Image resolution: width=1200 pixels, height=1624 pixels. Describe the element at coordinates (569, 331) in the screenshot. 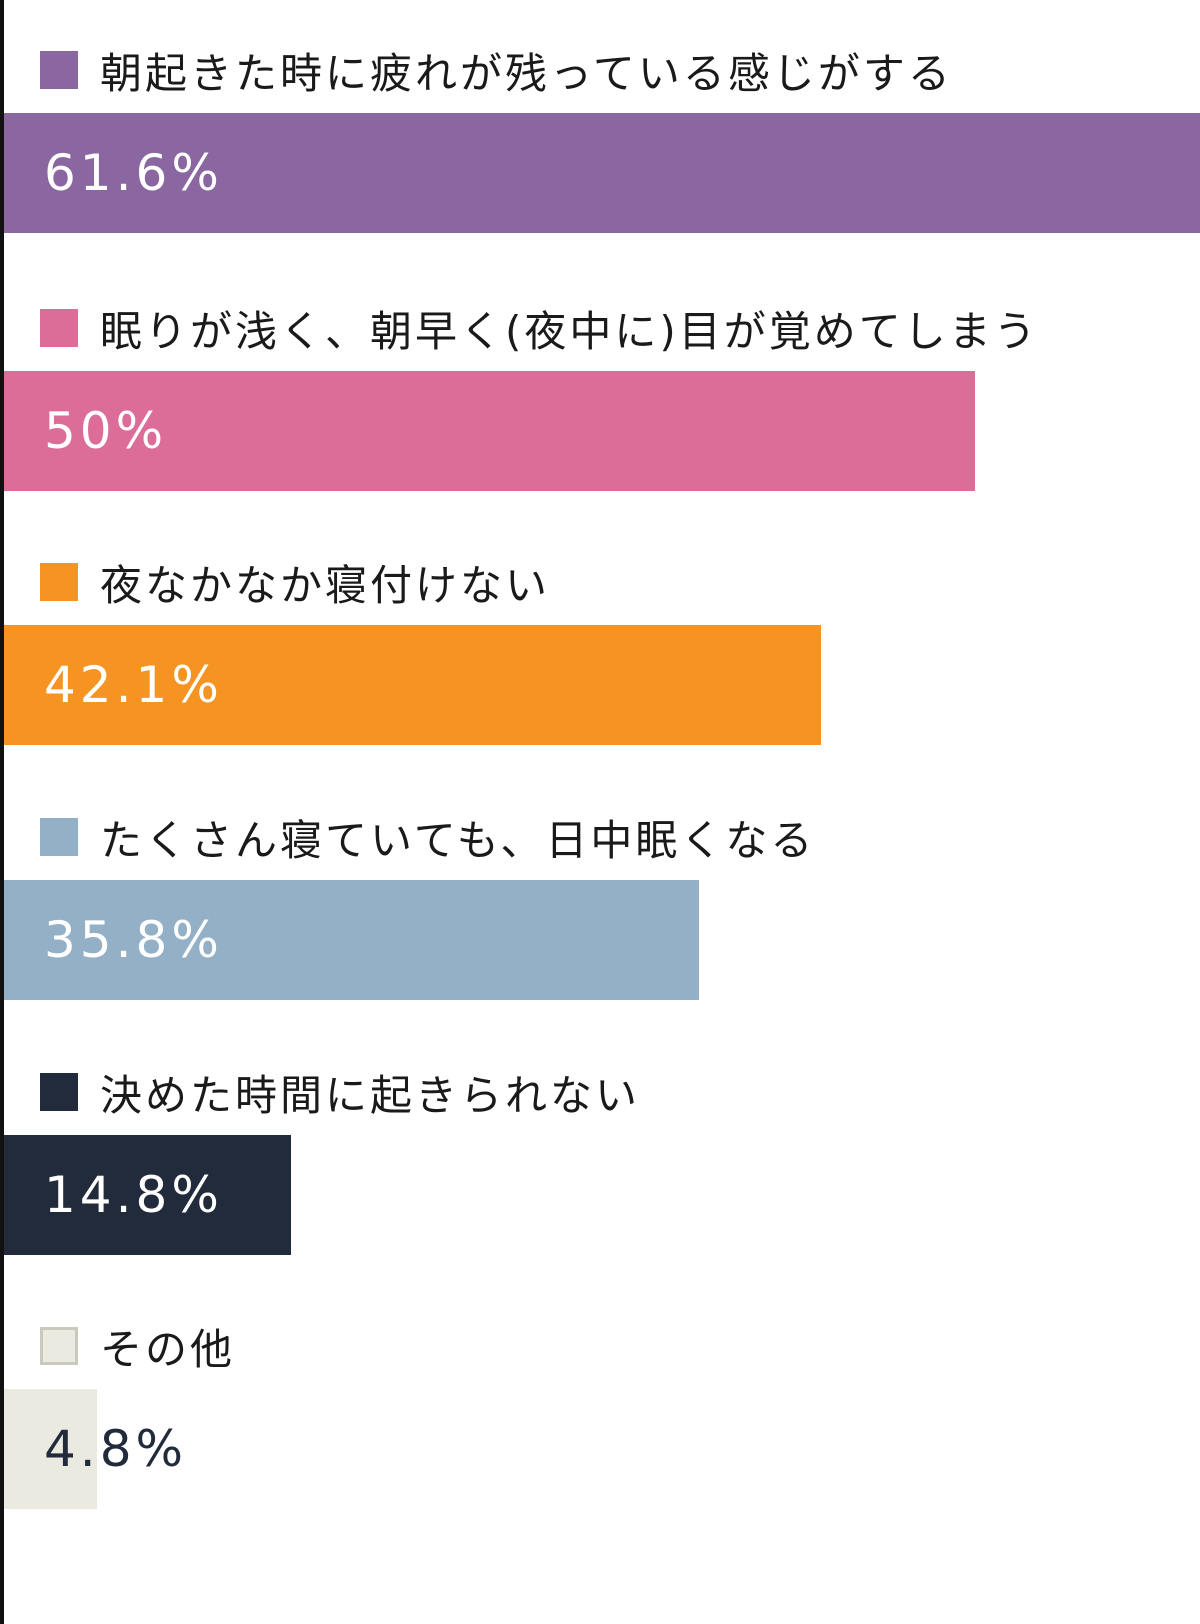

I see `category-label: 眠りが浅く、朝早く(夜中に)目が覚めてしまう` at that location.